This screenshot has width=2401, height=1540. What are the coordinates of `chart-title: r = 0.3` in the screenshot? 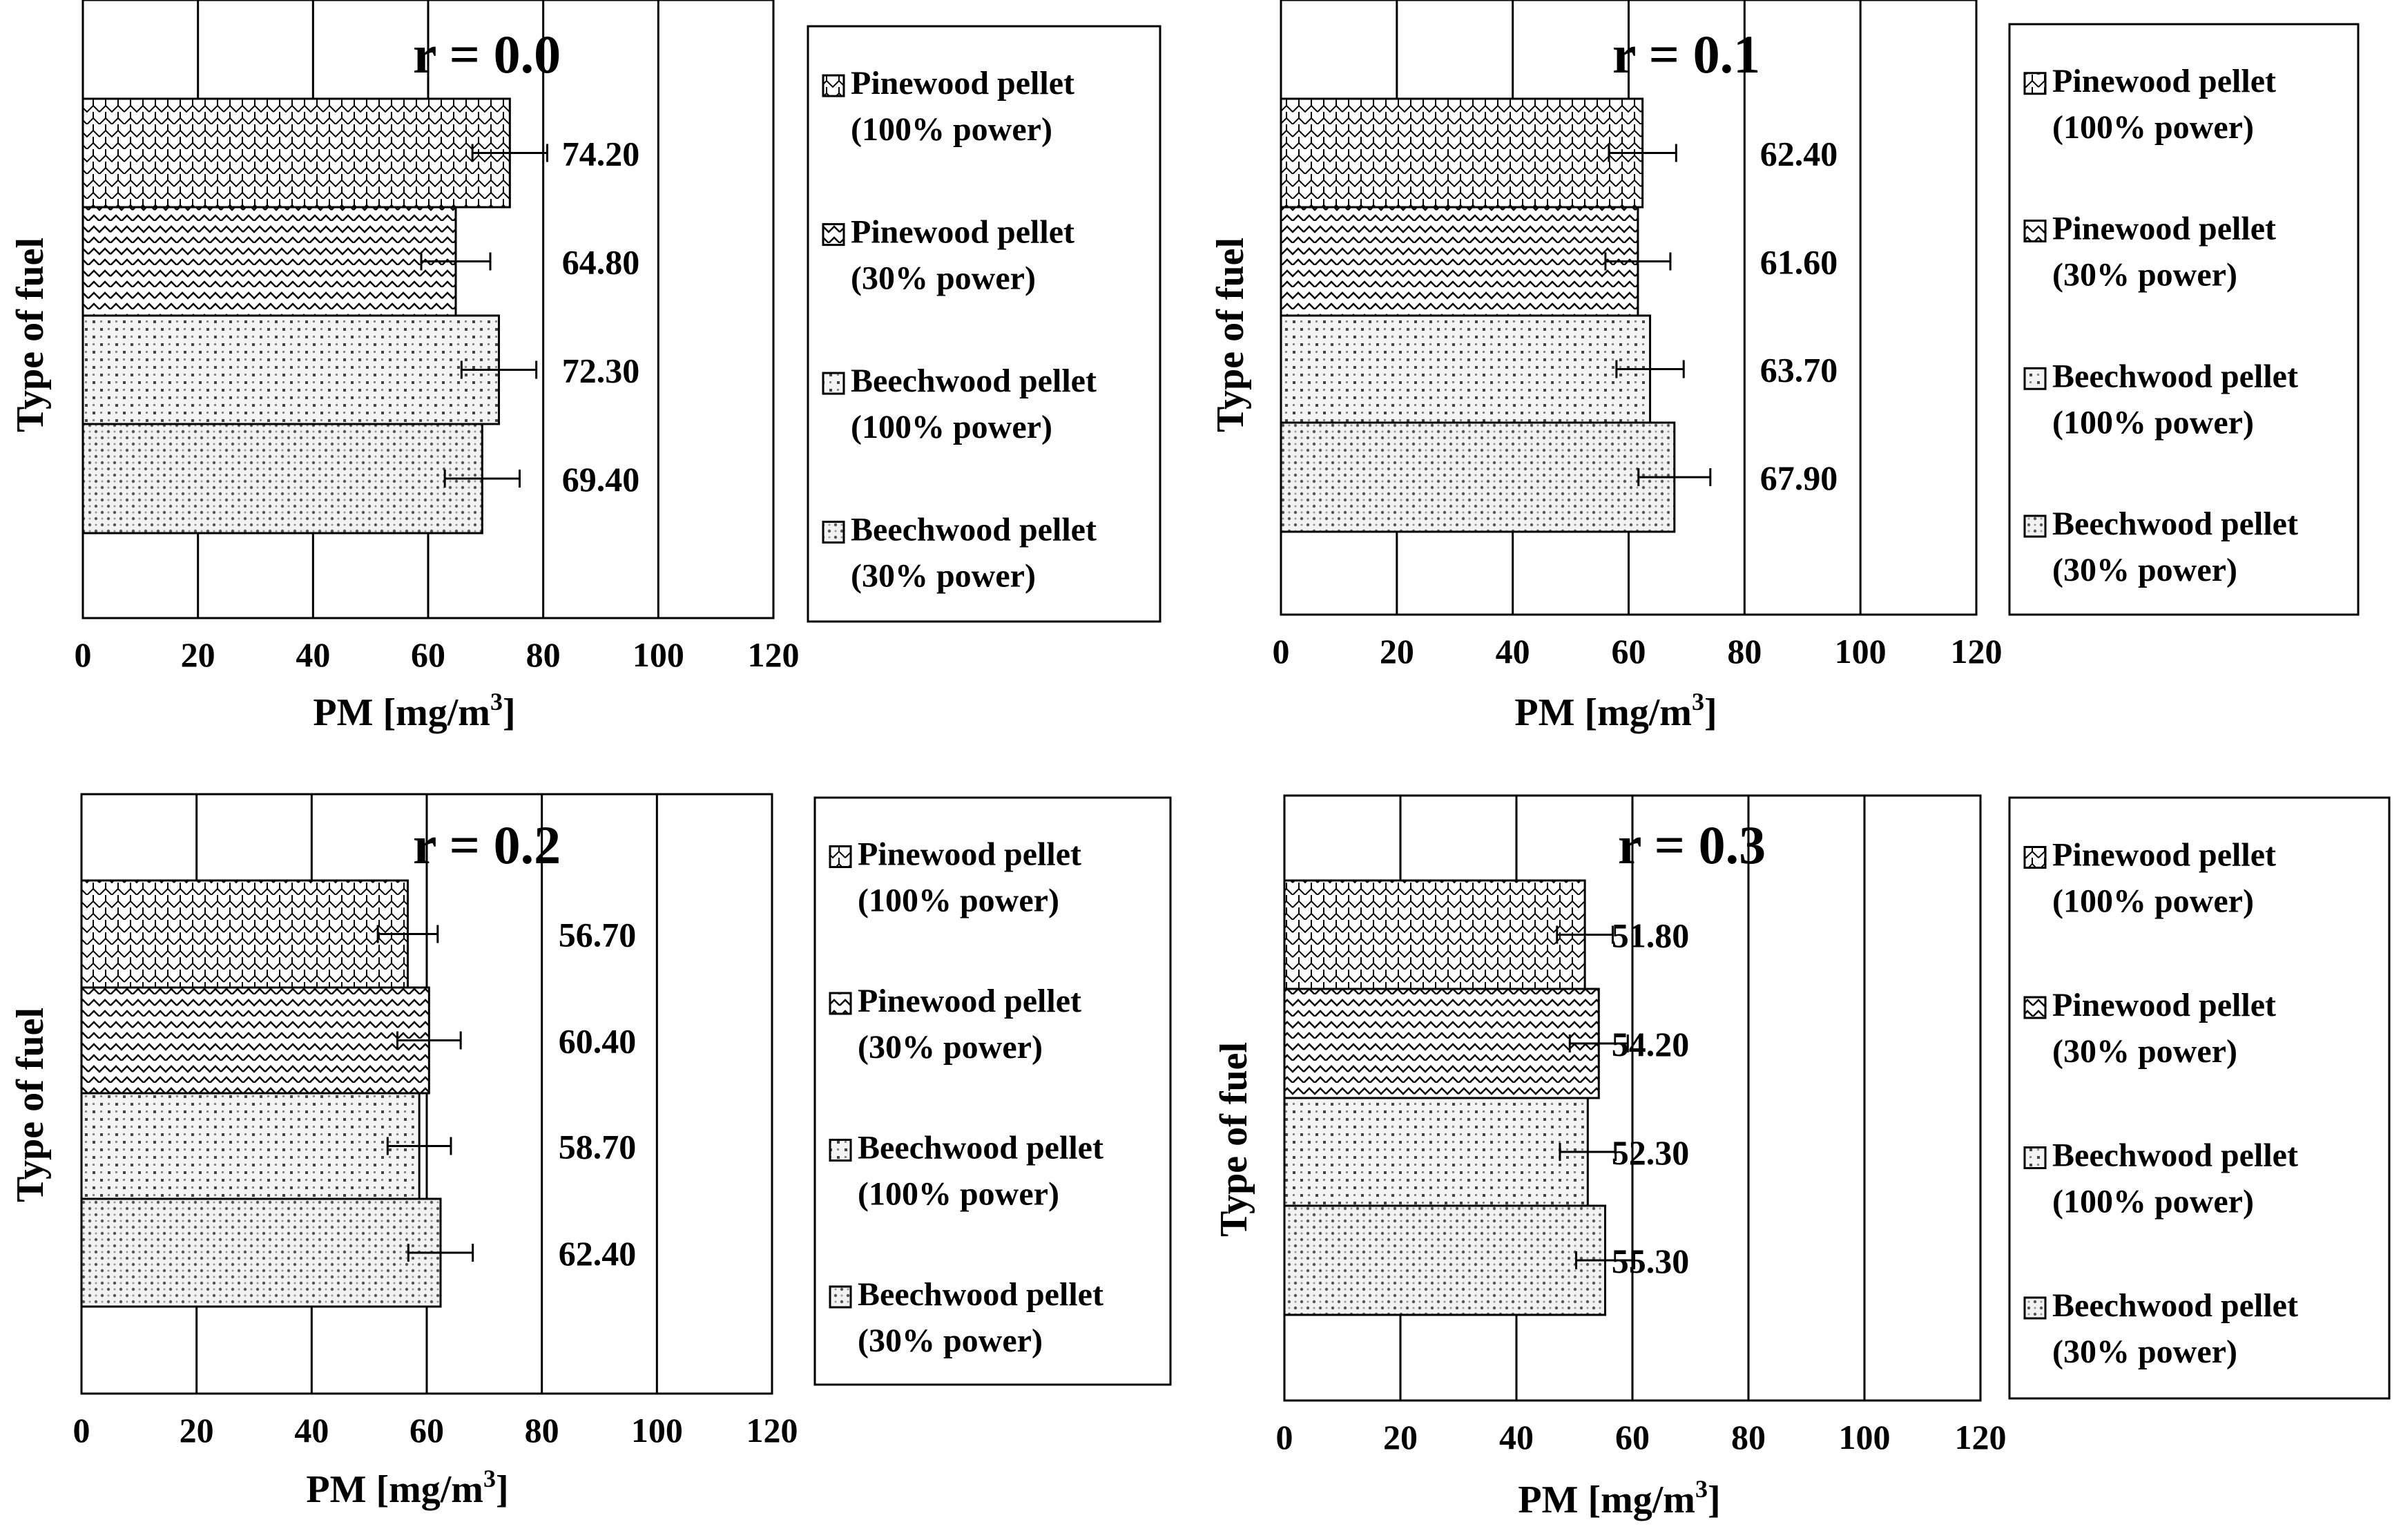 It's located at (1692, 845).